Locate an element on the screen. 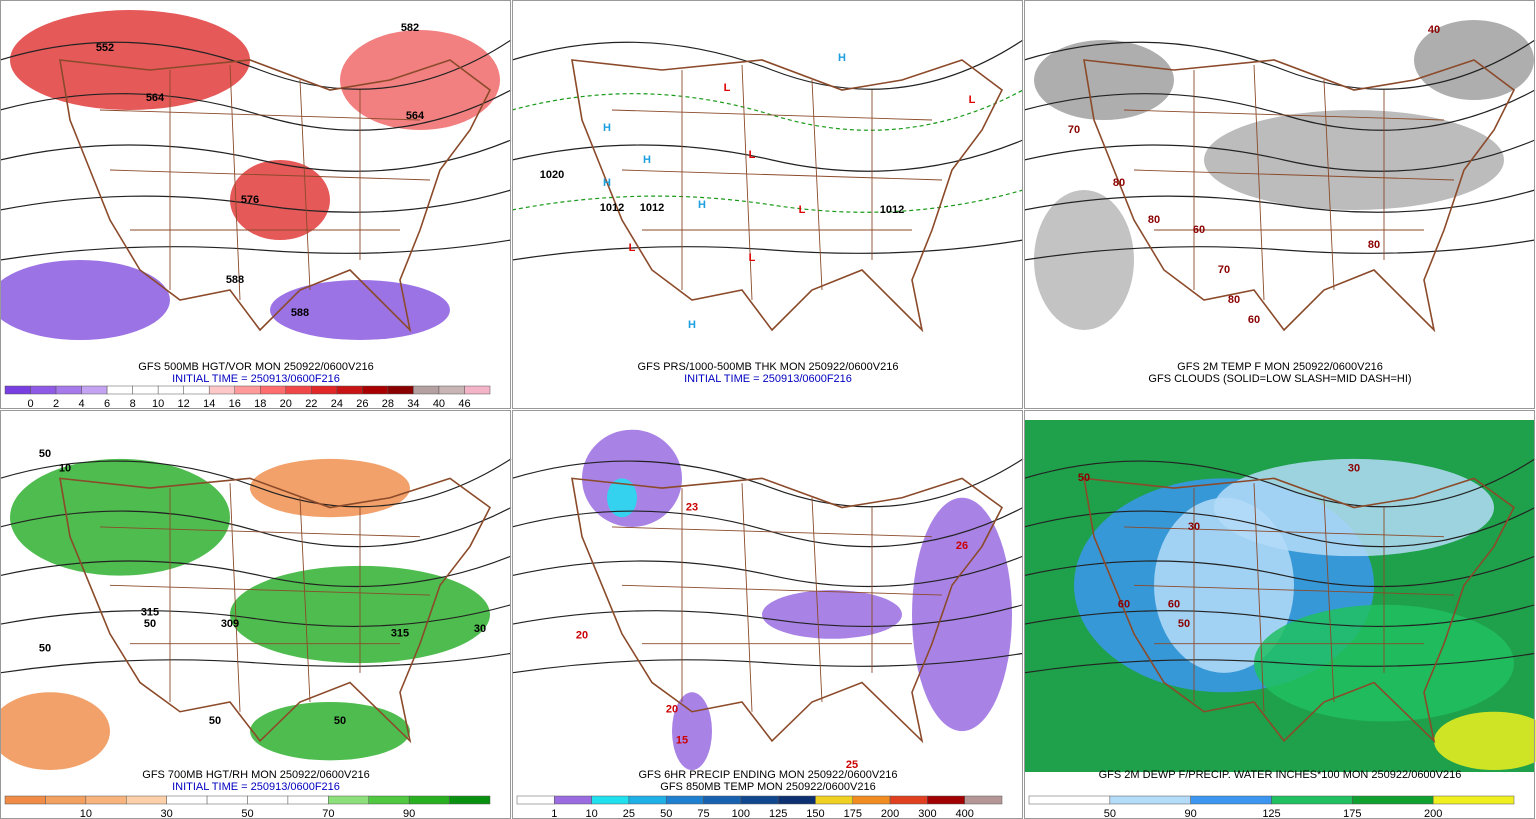 Image resolution: width=1536 pixels, height=819 pixels. legend-label: 6 is located at coordinates (107, 404).